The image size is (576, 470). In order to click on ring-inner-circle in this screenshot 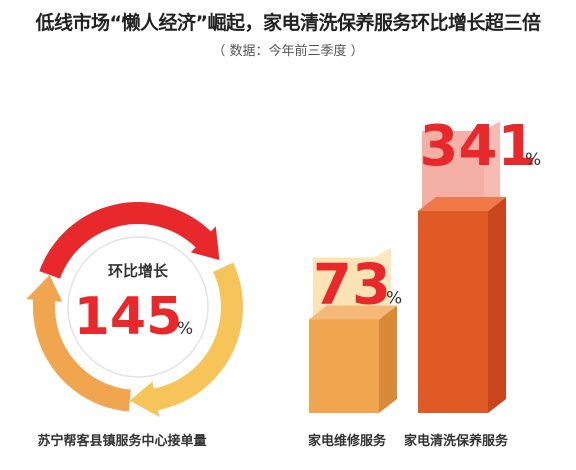, I will do `click(138, 307)`.